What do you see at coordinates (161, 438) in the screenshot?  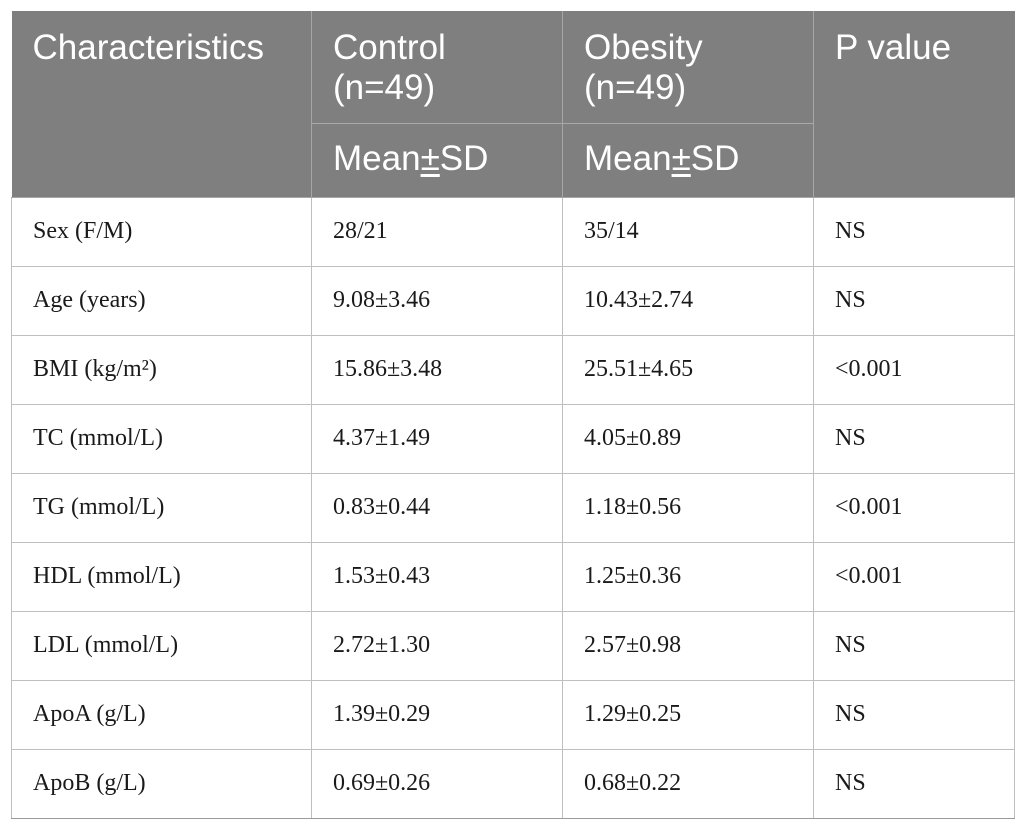 I see `row-label: TC (mmol/L)` at bounding box center [161, 438].